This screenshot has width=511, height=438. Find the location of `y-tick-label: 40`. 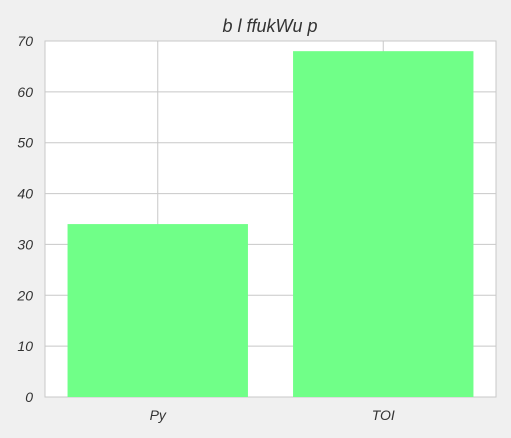

y-tick-label: 40 is located at coordinates (25, 194).